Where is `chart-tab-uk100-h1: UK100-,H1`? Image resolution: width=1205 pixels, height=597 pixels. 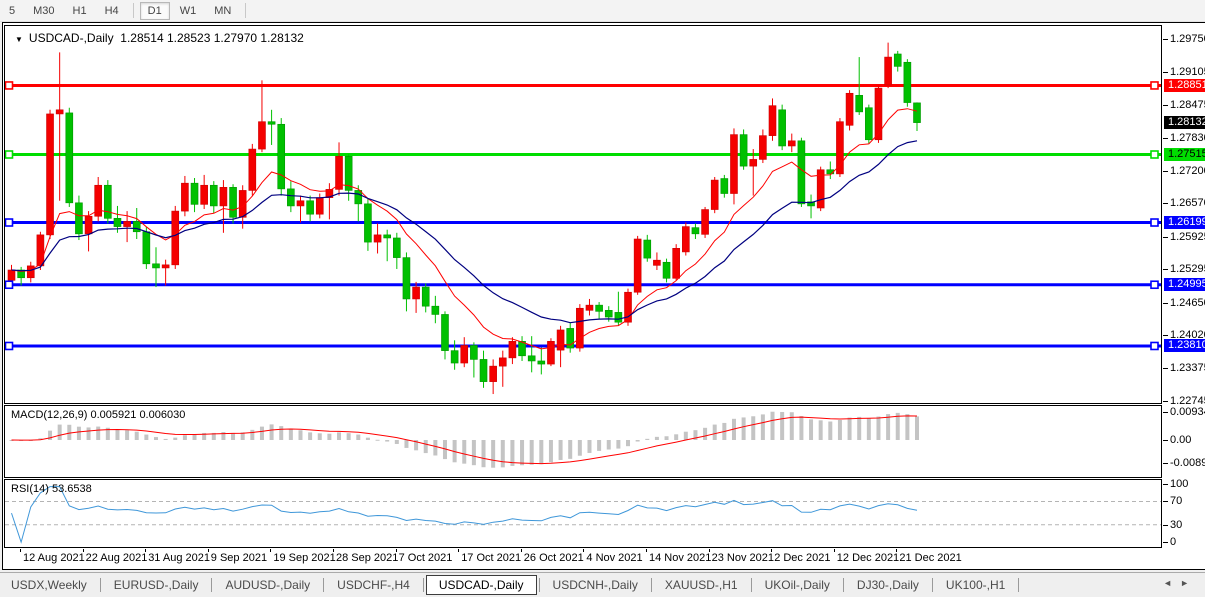
chart-tab-uk100-h1: UK100-,H1 is located at coordinates (975, 585).